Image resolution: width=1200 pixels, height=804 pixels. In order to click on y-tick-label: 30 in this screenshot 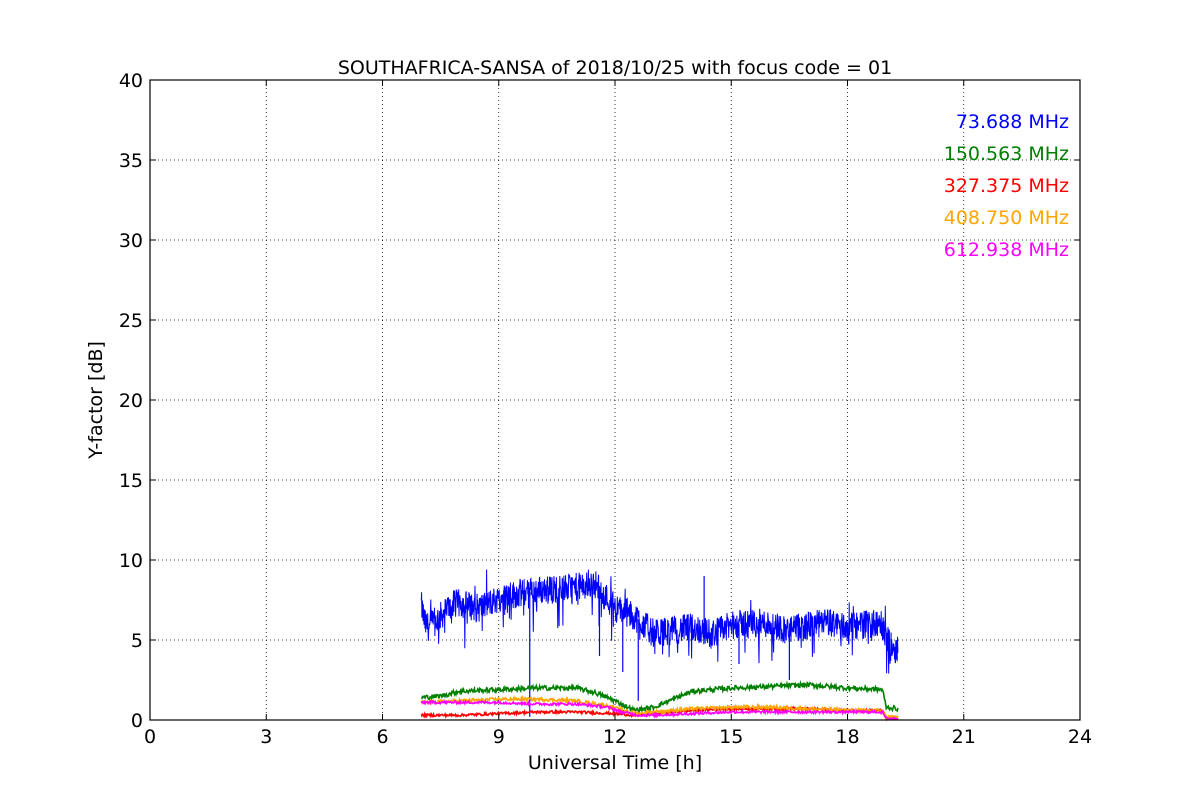, I will do `click(131, 241)`.